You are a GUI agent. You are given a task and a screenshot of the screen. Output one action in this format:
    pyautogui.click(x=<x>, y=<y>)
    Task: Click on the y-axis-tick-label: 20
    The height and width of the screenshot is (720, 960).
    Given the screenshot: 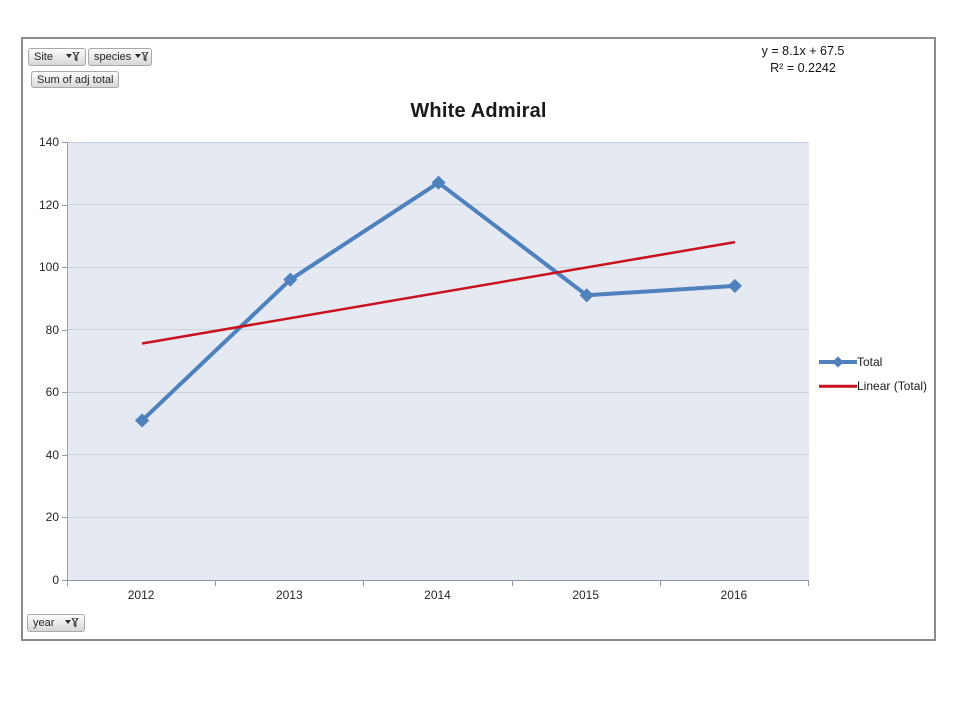 What is the action you would take?
    pyautogui.click(x=52, y=517)
    